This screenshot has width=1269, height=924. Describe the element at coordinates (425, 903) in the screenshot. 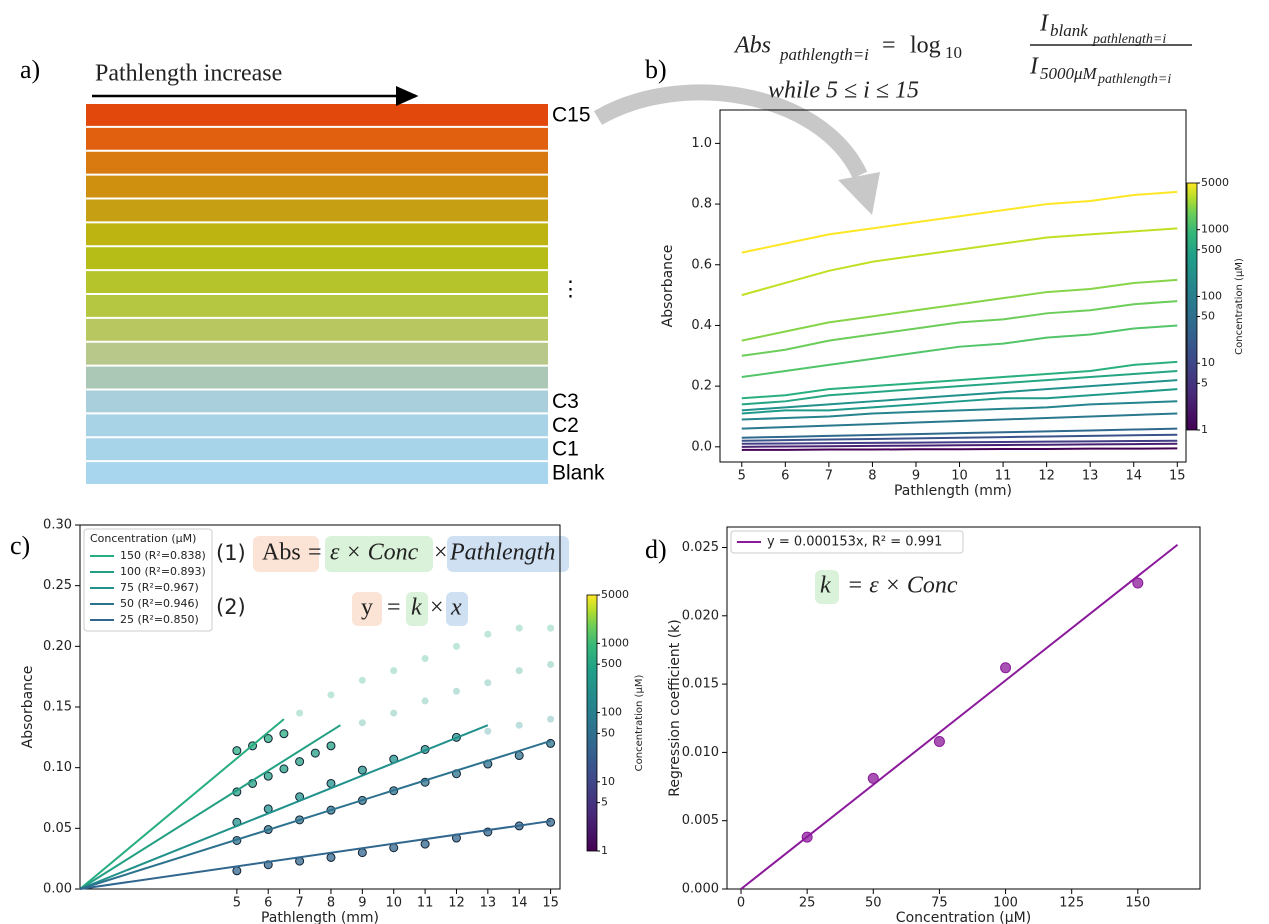

I see `x-tick-label: 11` at that location.